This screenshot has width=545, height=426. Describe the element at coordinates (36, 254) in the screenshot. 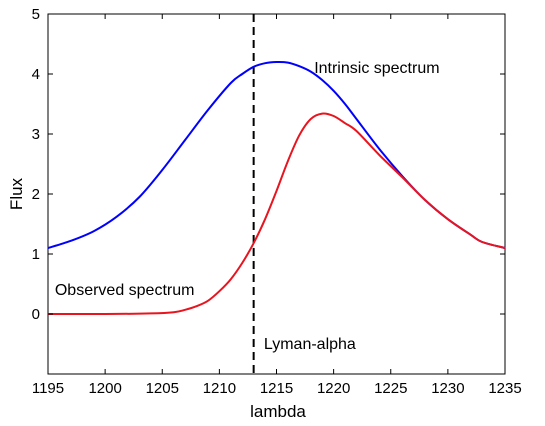

I see `y-tick-label: 1` at that location.